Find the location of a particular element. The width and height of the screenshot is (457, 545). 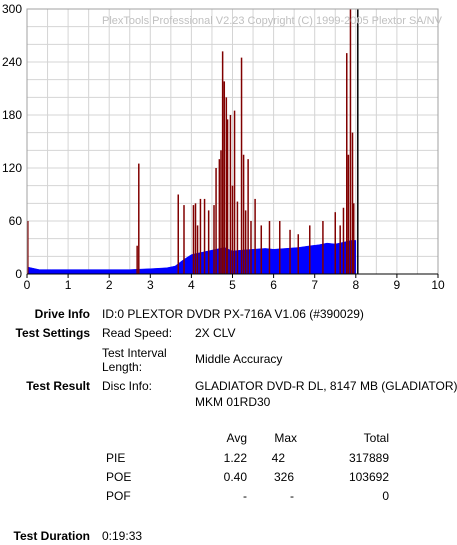

x-tick-label: 5 is located at coordinates (232, 285).